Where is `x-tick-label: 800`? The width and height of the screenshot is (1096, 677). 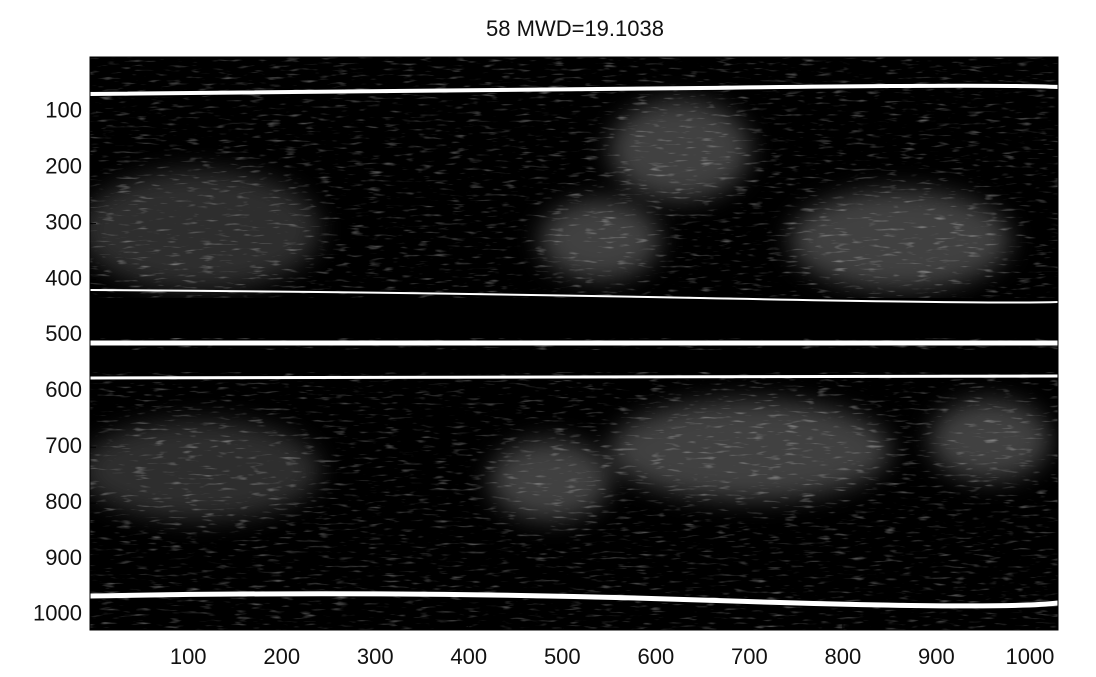 x-tick-label: 800 is located at coordinates (843, 656).